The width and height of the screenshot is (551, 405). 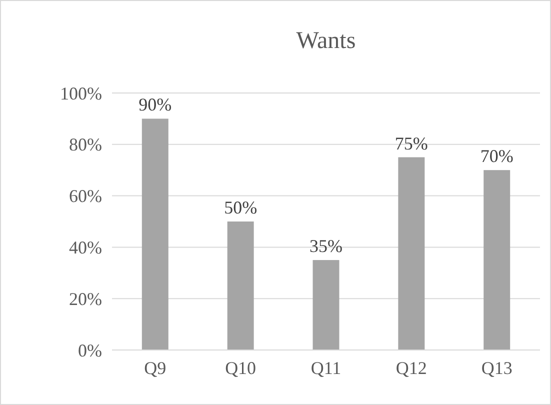 What do you see at coordinates (90, 350) in the screenshot?
I see `y-tick-label: 0%` at bounding box center [90, 350].